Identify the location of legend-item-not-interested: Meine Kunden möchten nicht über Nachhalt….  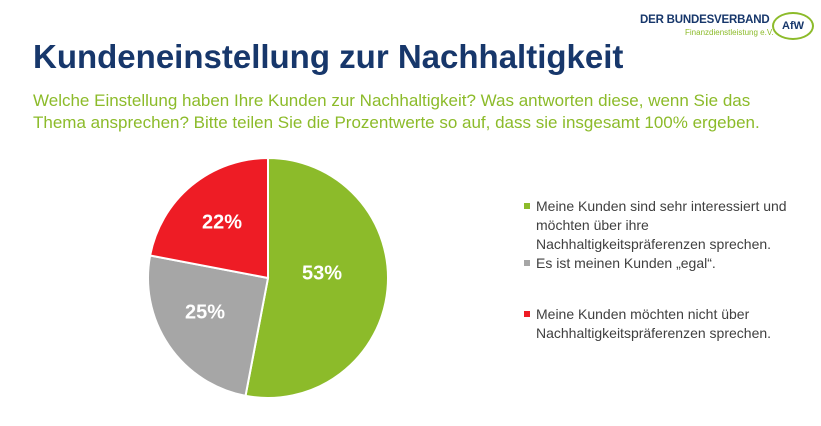
(665, 324).